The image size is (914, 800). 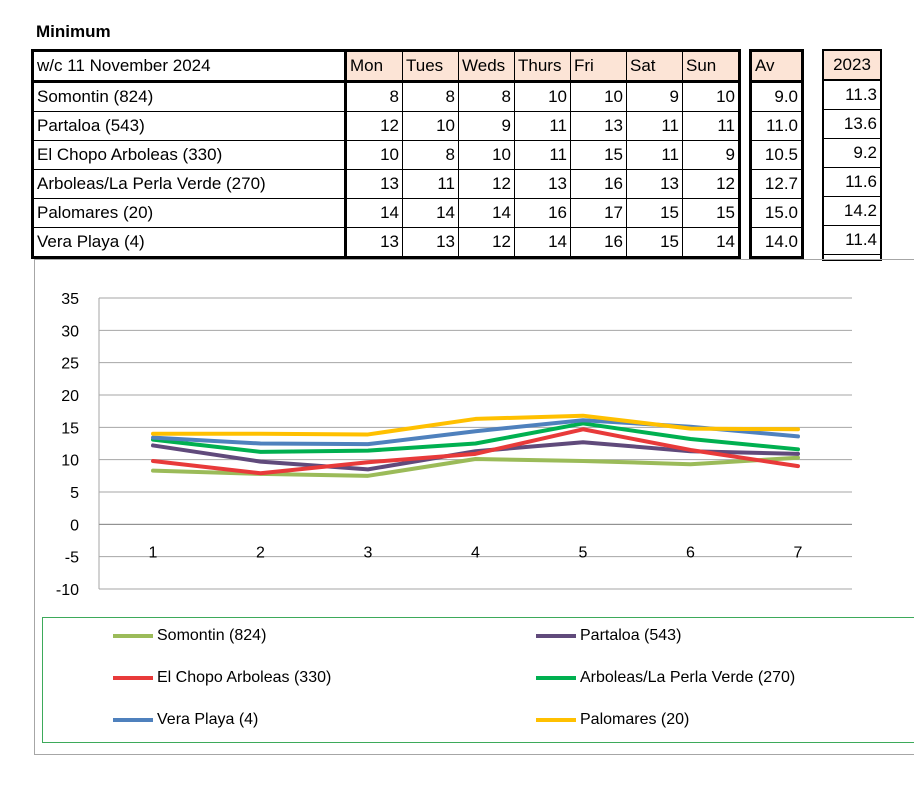 I want to click on legend-item: Vera Playa (4), so click(x=185, y=720).